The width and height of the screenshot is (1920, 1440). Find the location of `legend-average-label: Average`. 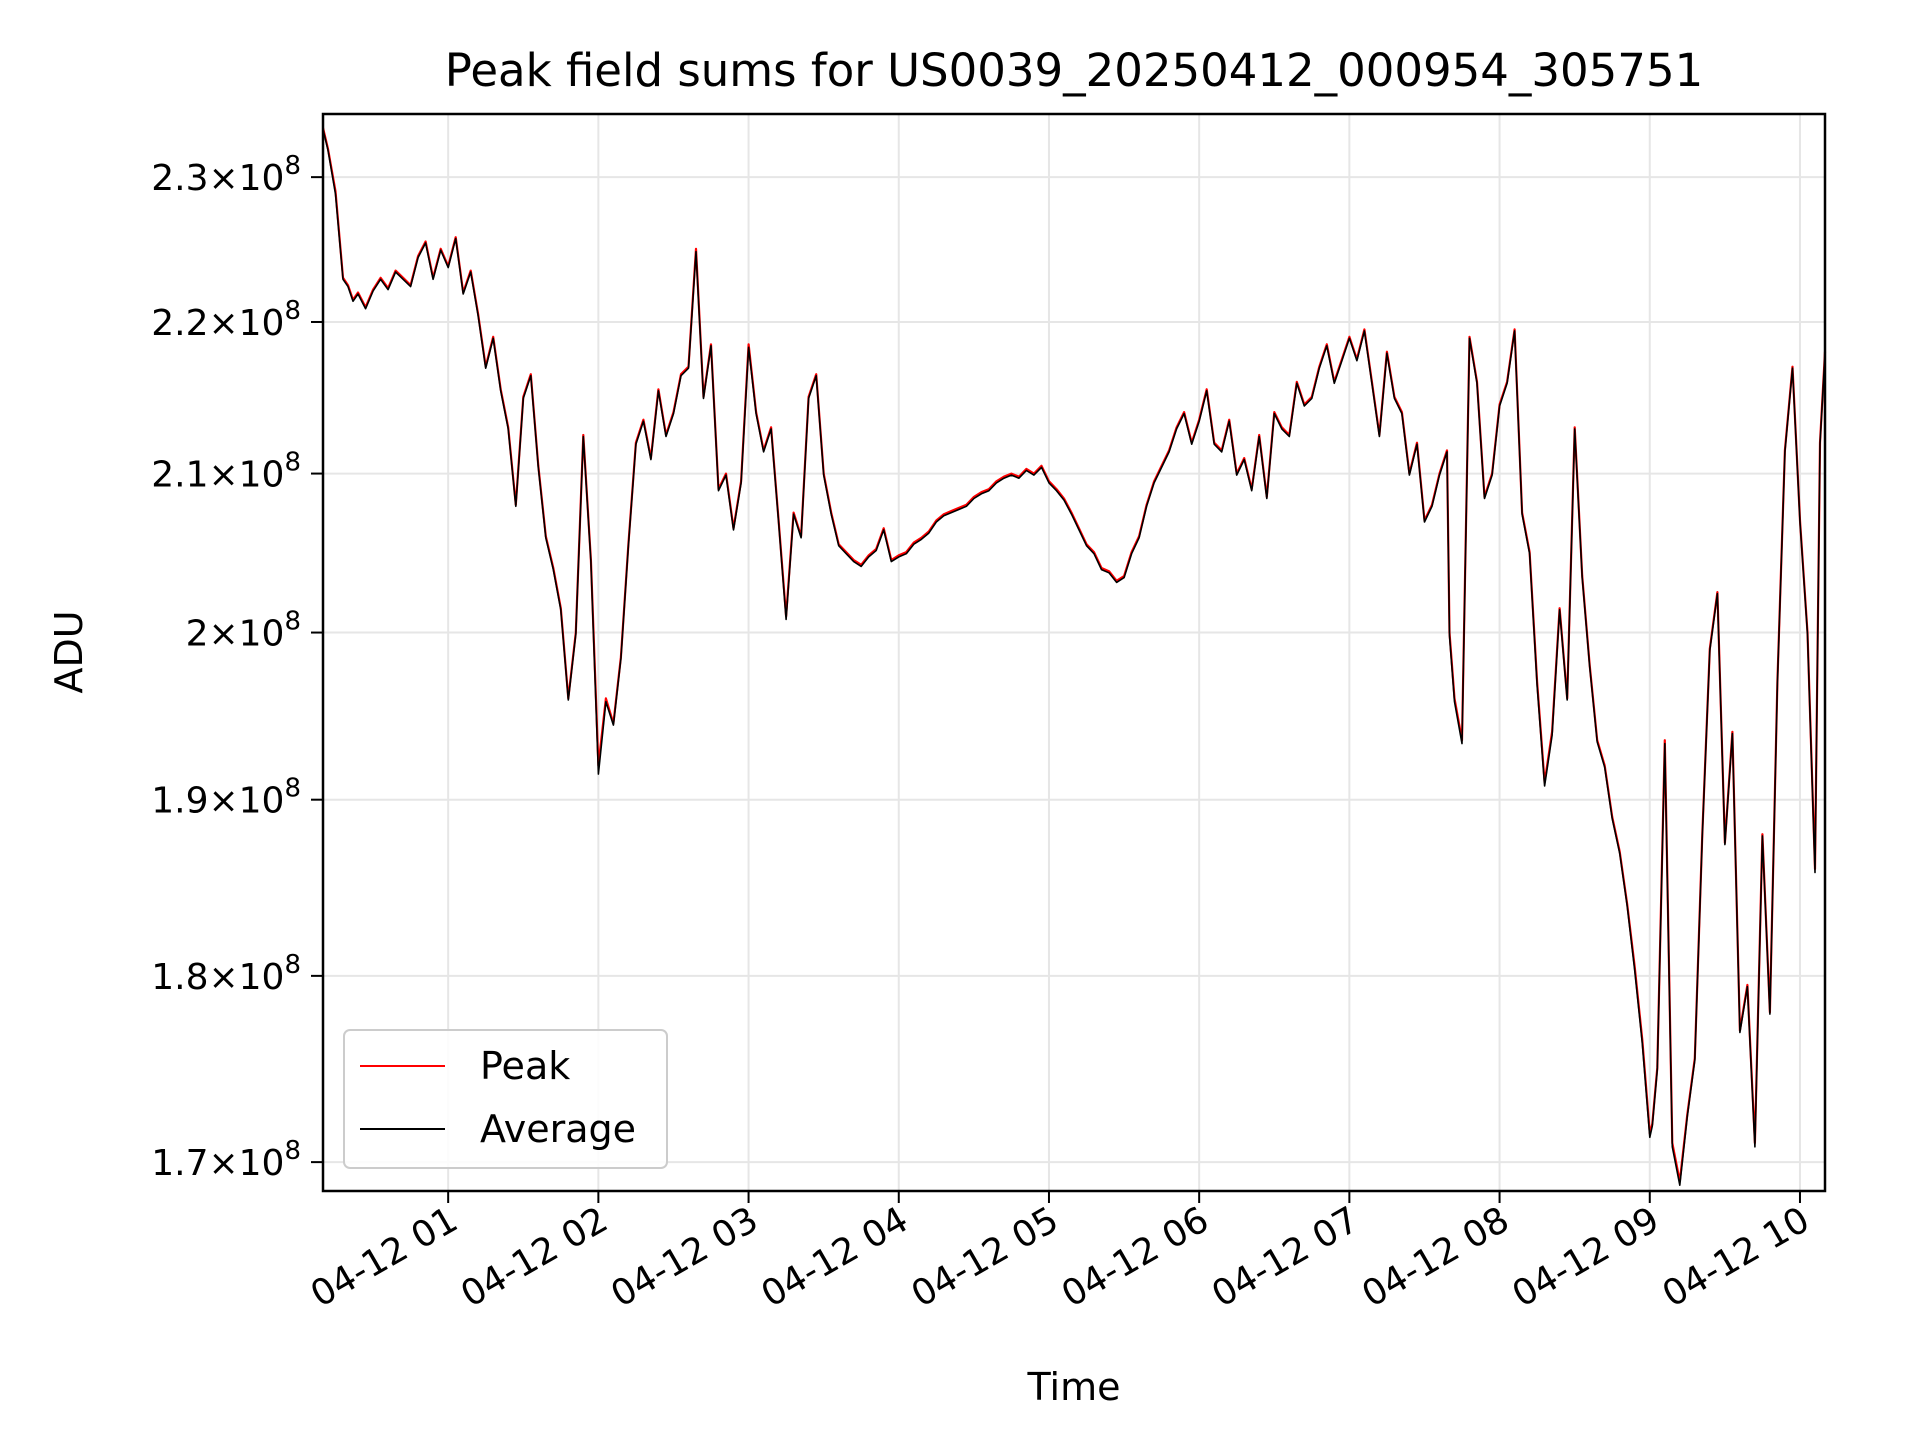

legend-average-label: Average is located at coordinates (558, 1129).